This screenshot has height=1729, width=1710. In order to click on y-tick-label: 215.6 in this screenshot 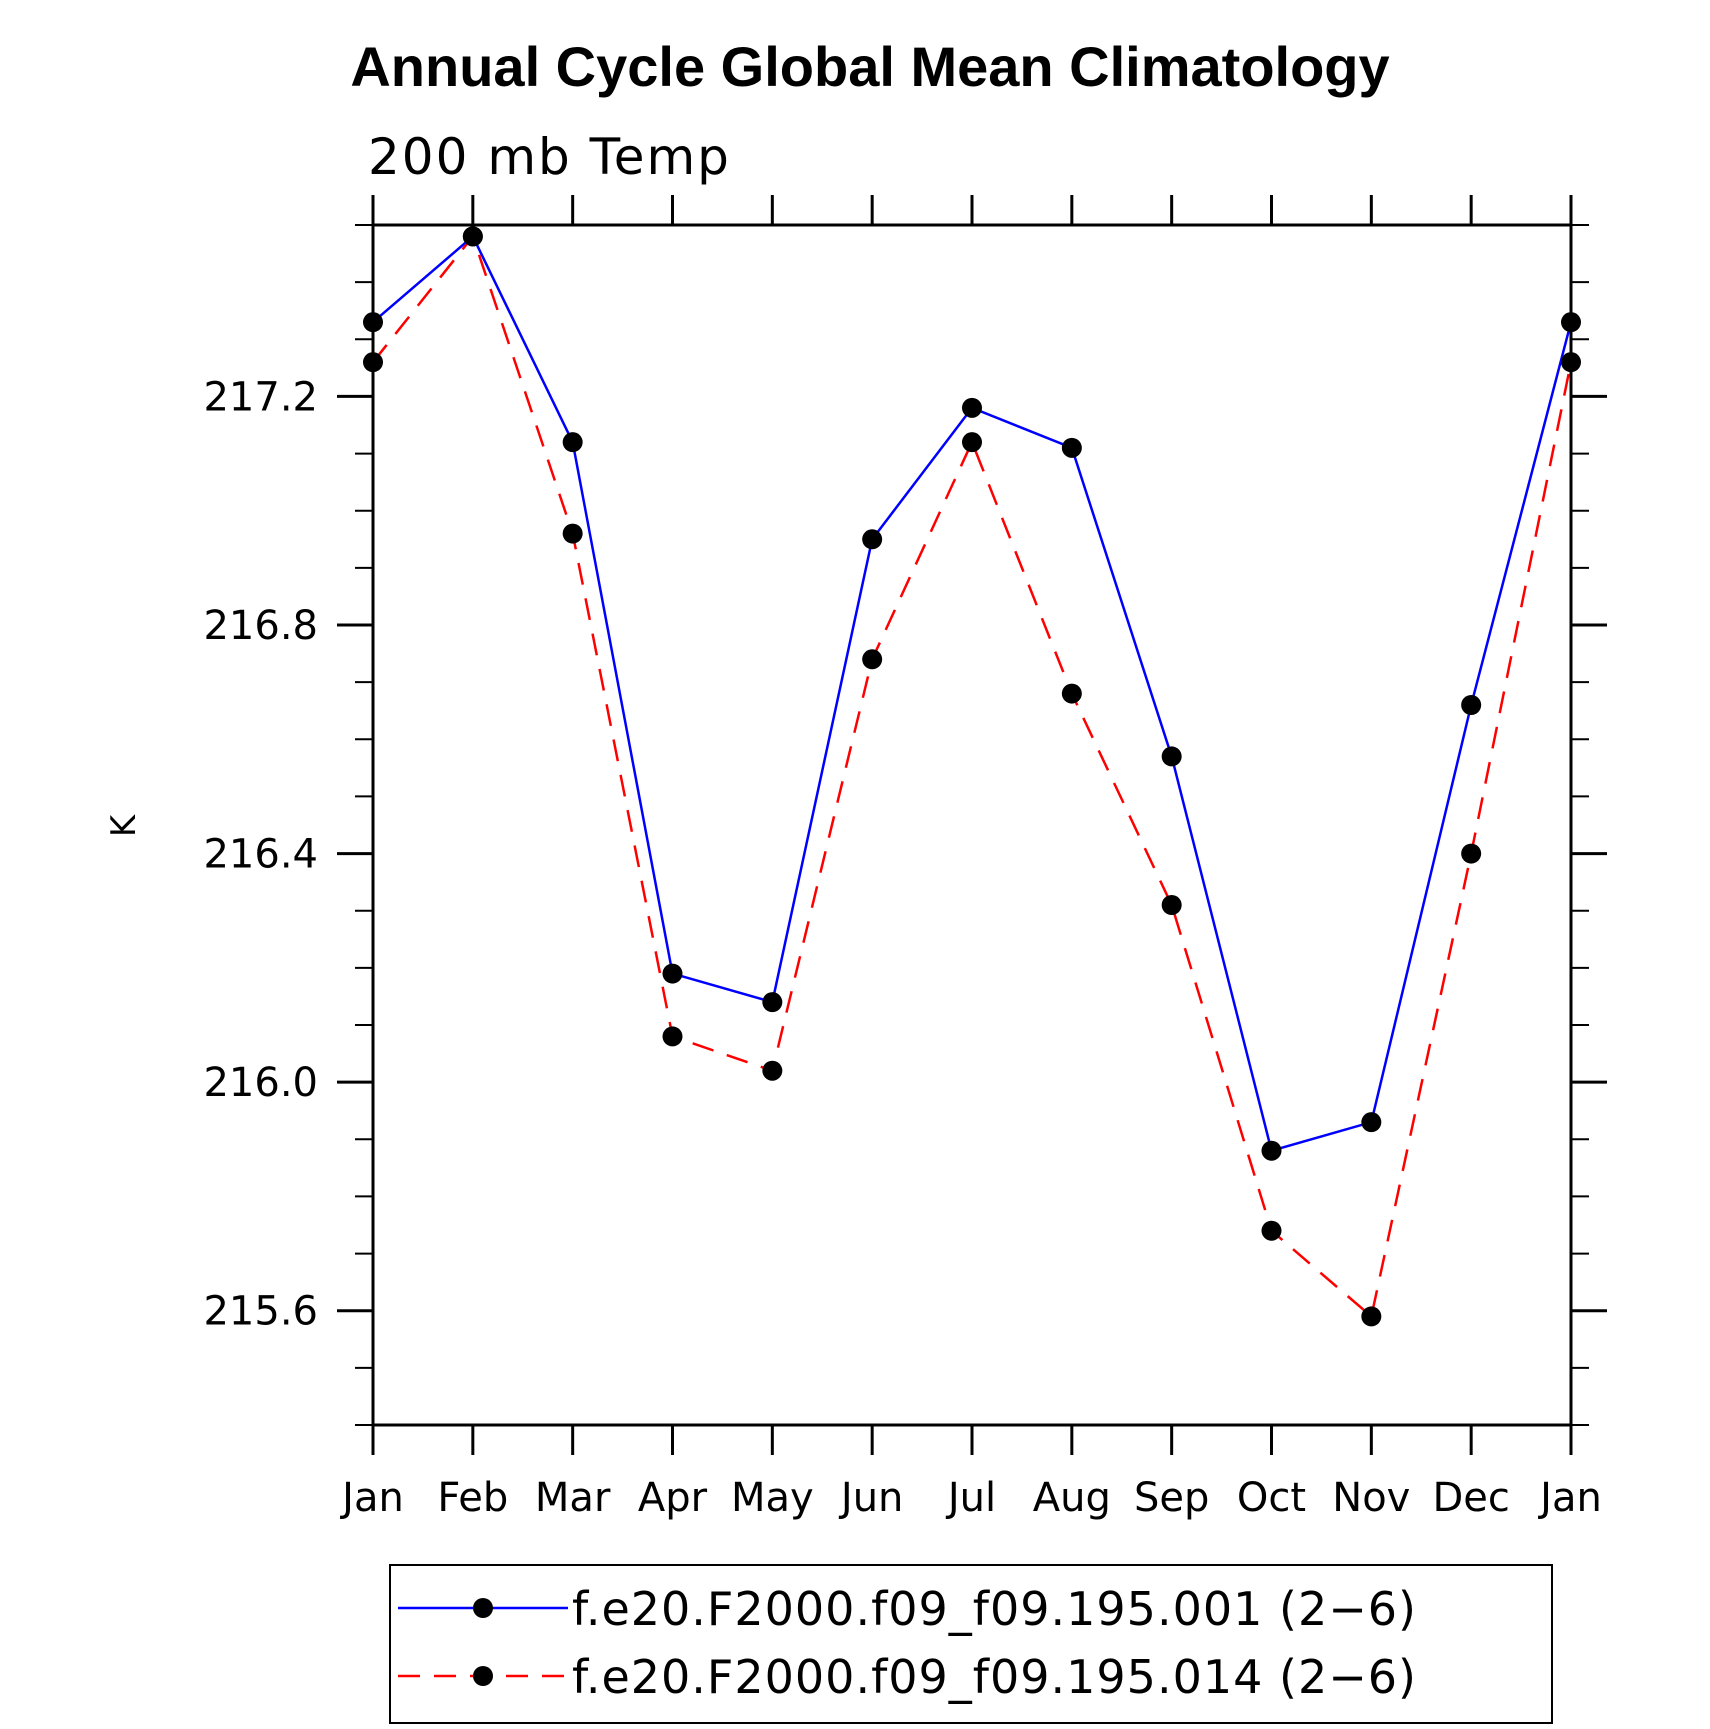, I will do `click(260, 1312)`.